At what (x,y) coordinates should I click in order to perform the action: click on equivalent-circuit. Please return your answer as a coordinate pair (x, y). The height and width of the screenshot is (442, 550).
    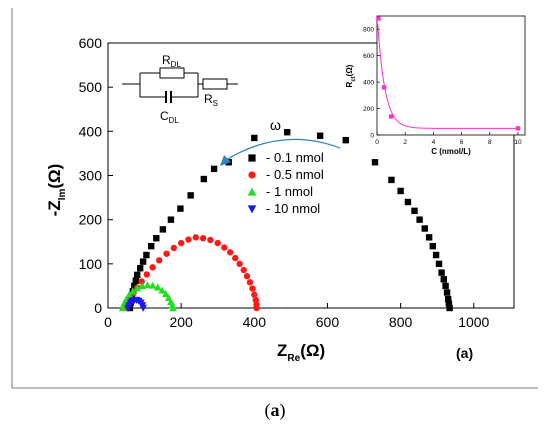
    Looking at the image, I should click on (180, 85).